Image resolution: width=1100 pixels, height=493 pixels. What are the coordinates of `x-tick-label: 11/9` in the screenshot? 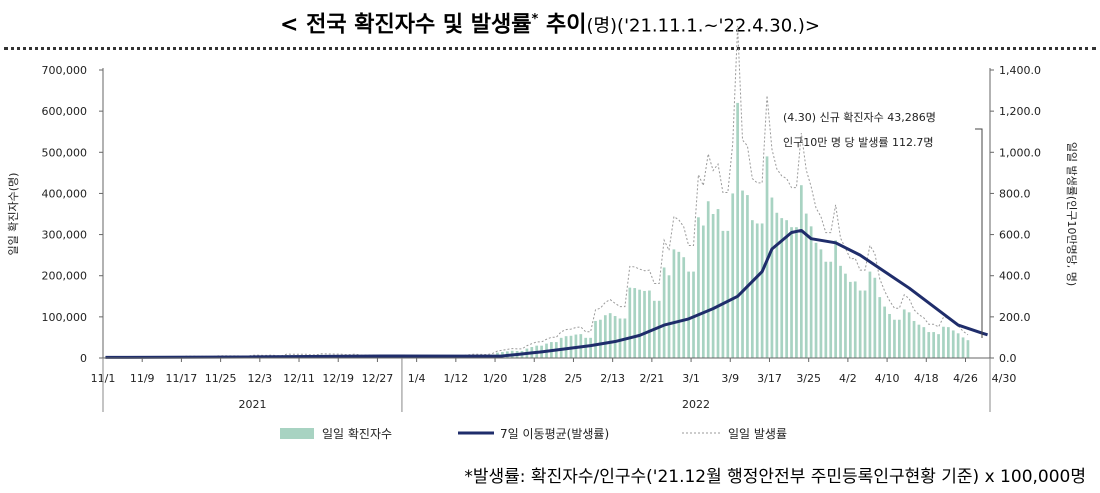 It's located at (142, 378).